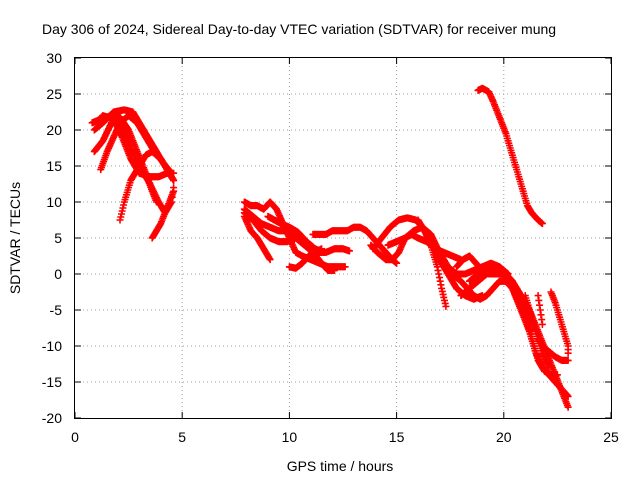 The width and height of the screenshot is (640, 480). I want to click on x-tick-label: 10, so click(290, 437).